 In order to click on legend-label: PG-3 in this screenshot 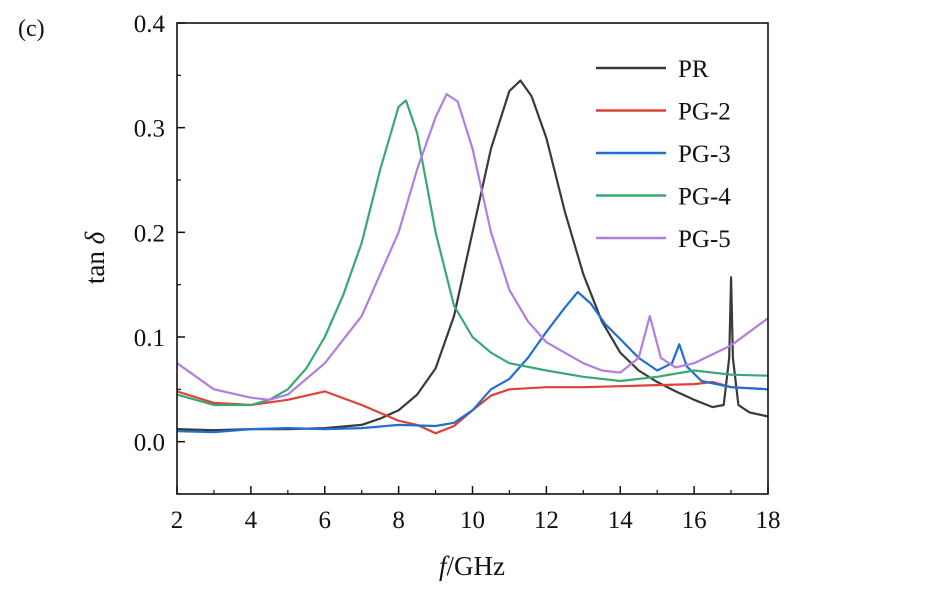, I will do `click(704, 154)`.